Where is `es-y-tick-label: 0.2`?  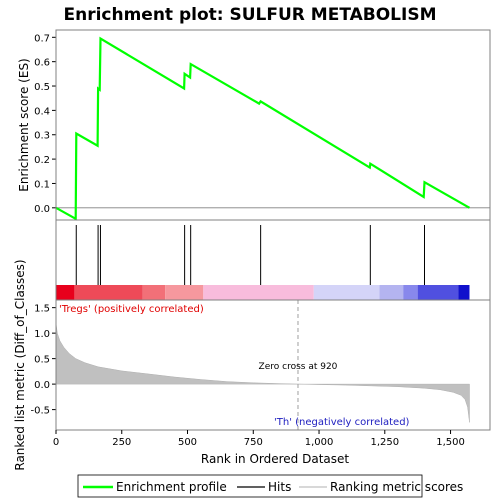
es-y-tick-label: 0.2 is located at coordinates (42, 160).